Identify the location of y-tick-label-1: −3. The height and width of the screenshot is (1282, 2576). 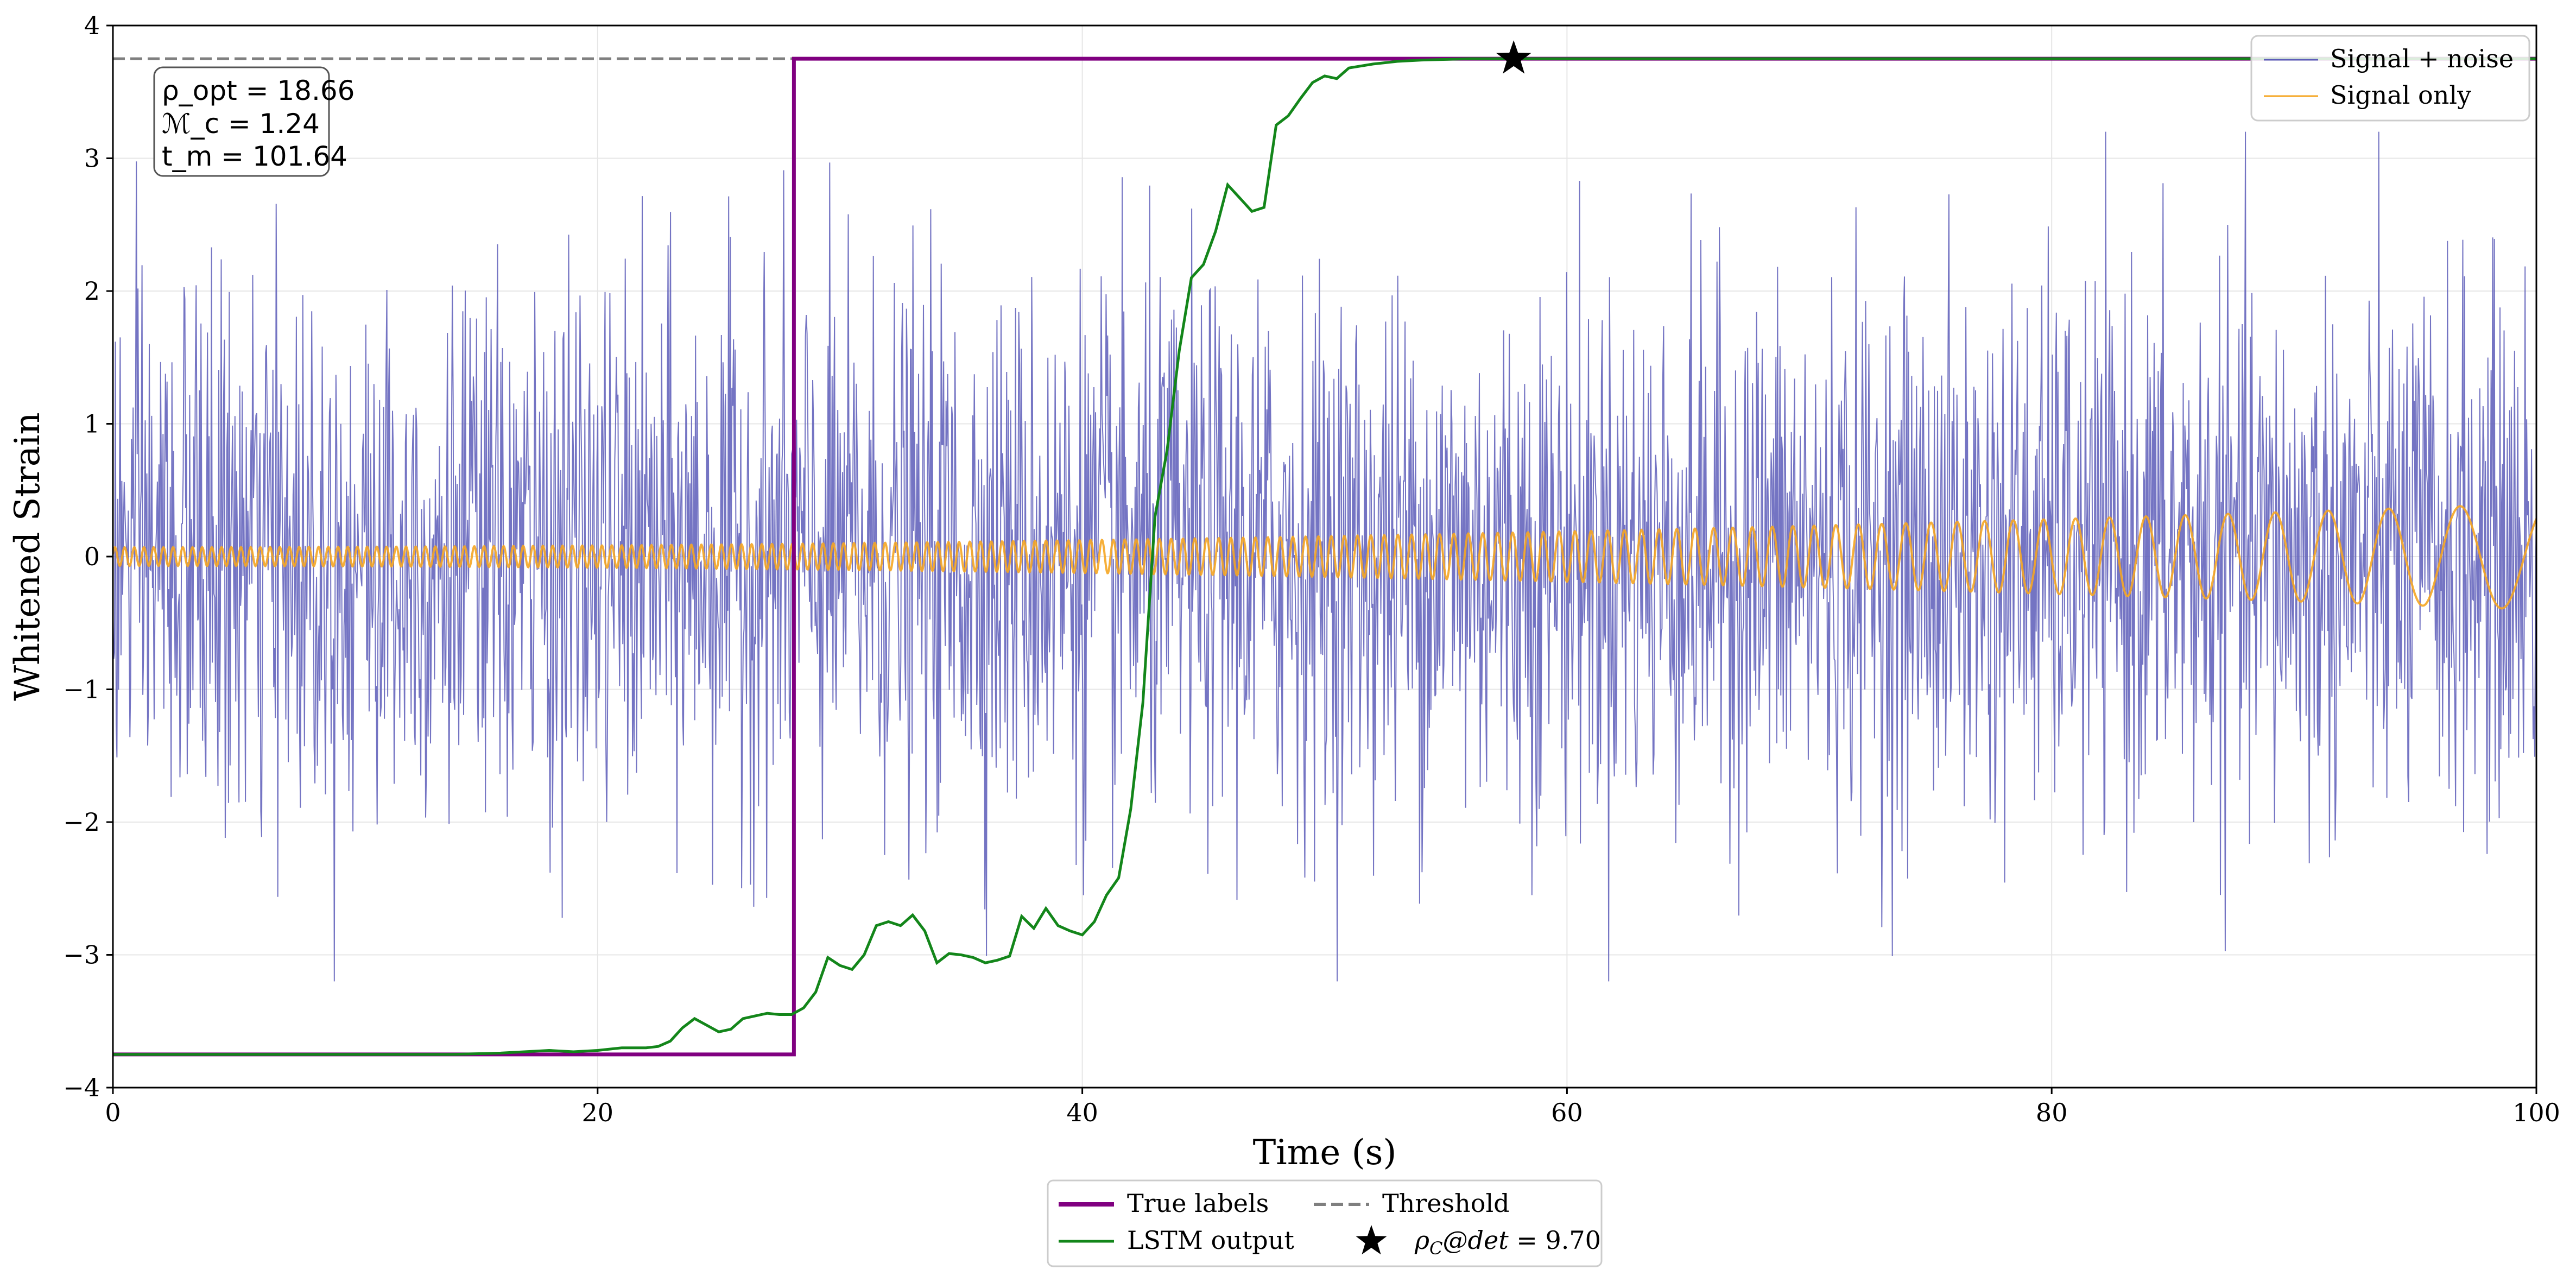
(81, 955).